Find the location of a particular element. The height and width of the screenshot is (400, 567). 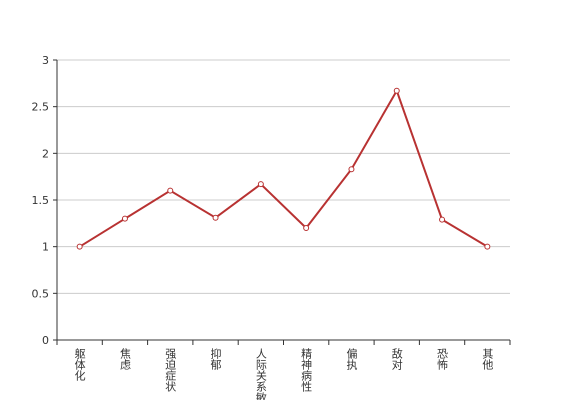

x-tick-label: 人际关系敏感 is located at coordinates (260, 374).